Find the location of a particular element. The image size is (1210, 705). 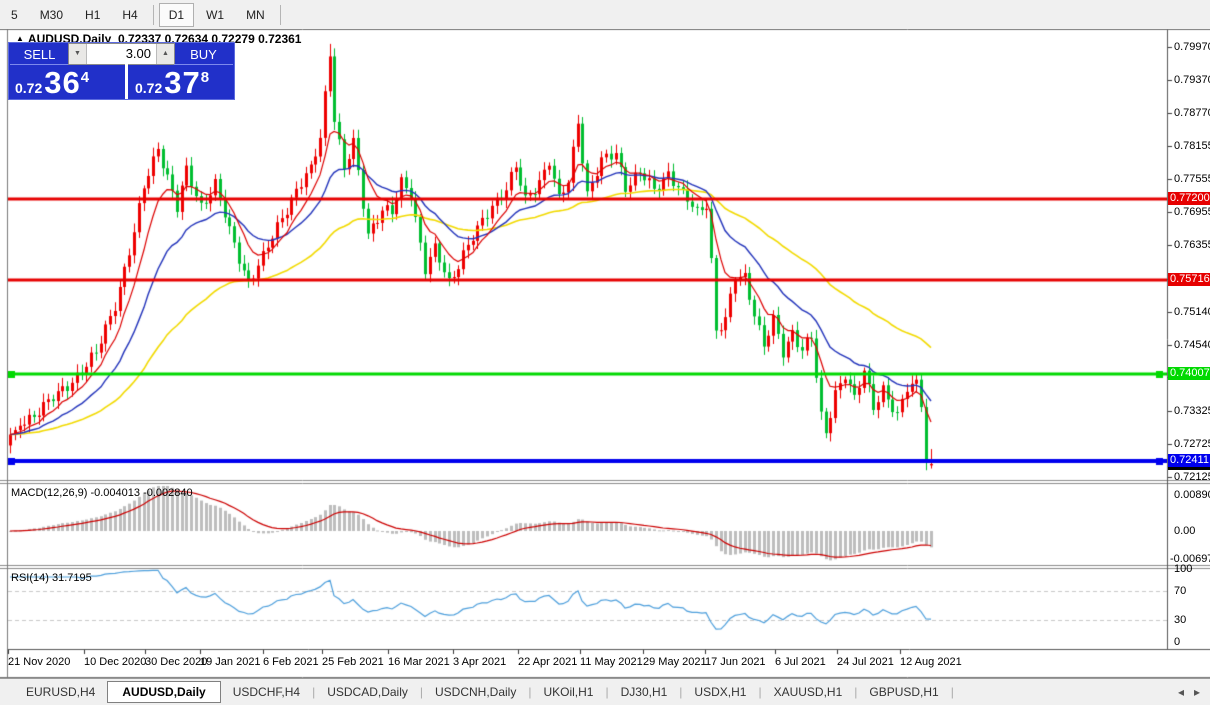

buy-price: 0.72 37 8 is located at coordinates (185, 82).